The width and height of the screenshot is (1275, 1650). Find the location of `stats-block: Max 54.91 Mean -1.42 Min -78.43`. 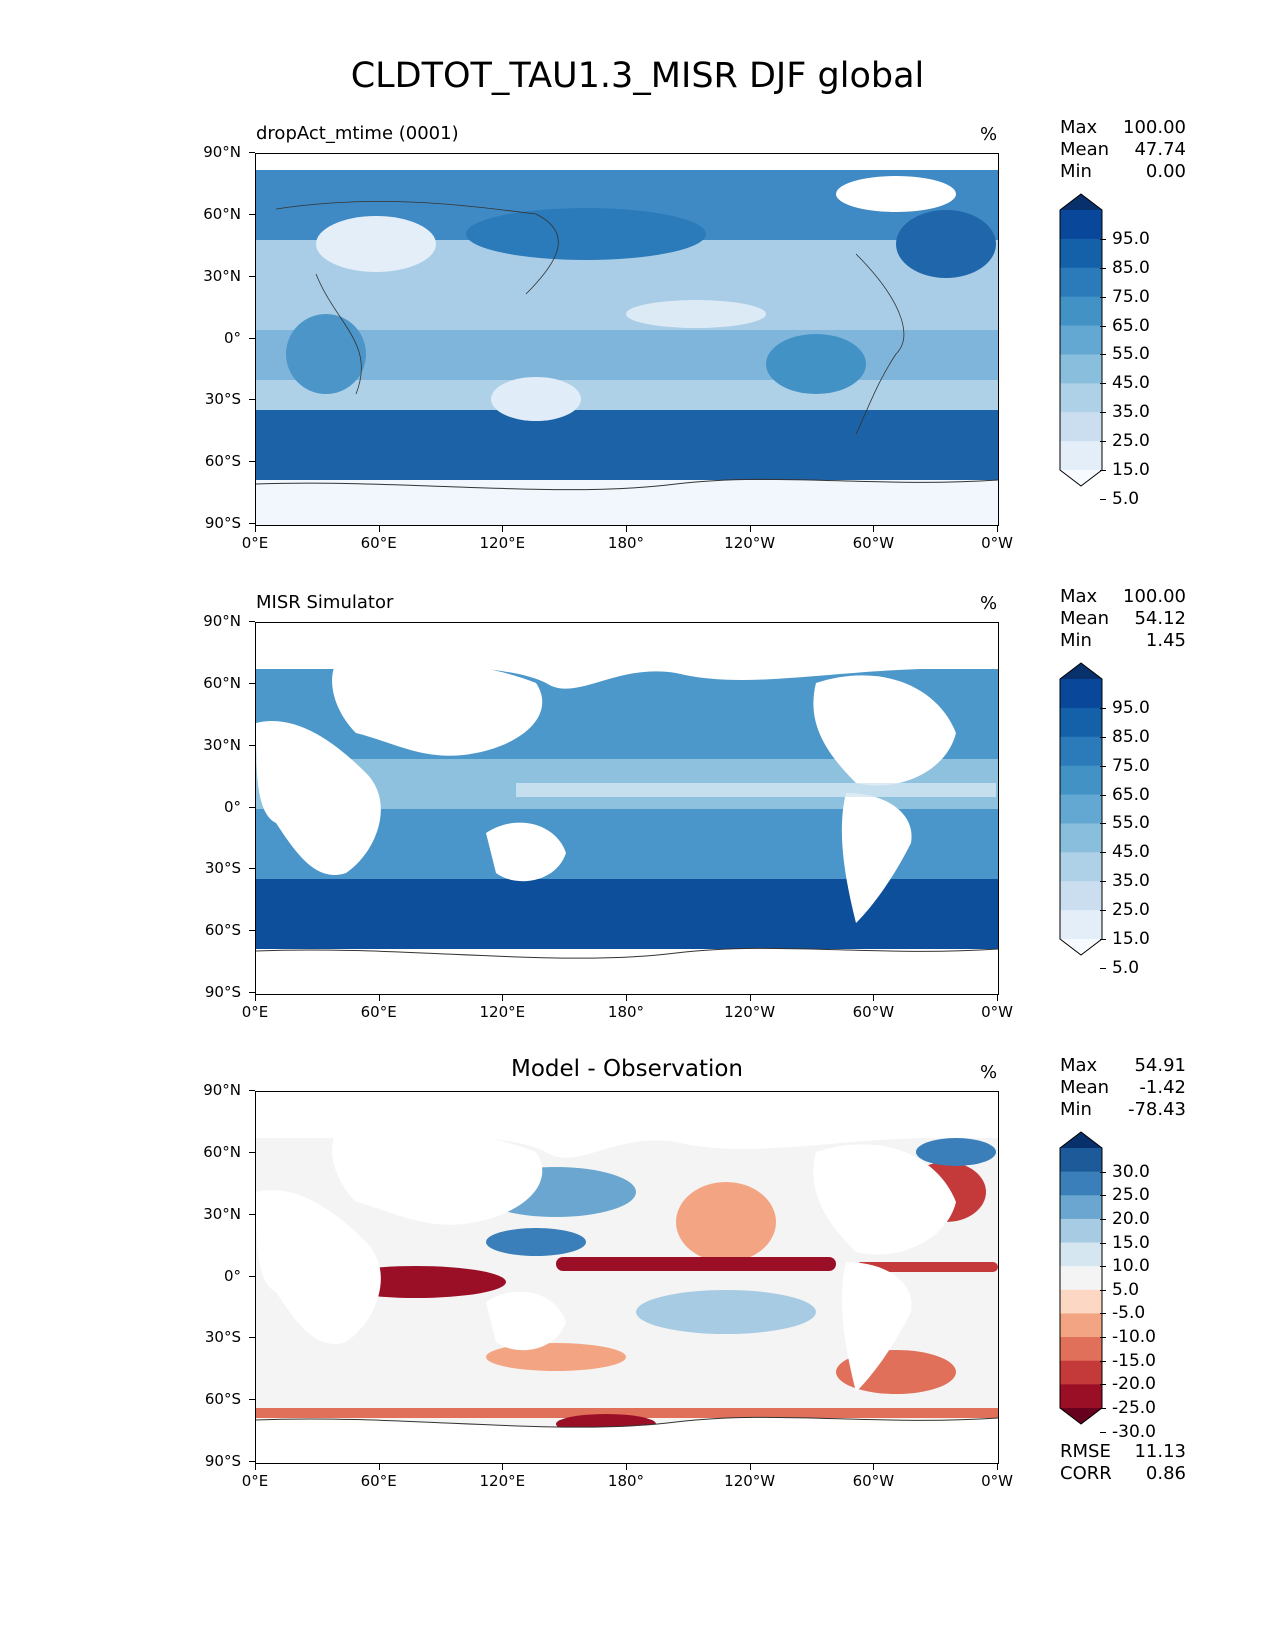

stats-block: Max 54.91 Mean -1.42 Min -78.43 is located at coordinates (1123, 1088).